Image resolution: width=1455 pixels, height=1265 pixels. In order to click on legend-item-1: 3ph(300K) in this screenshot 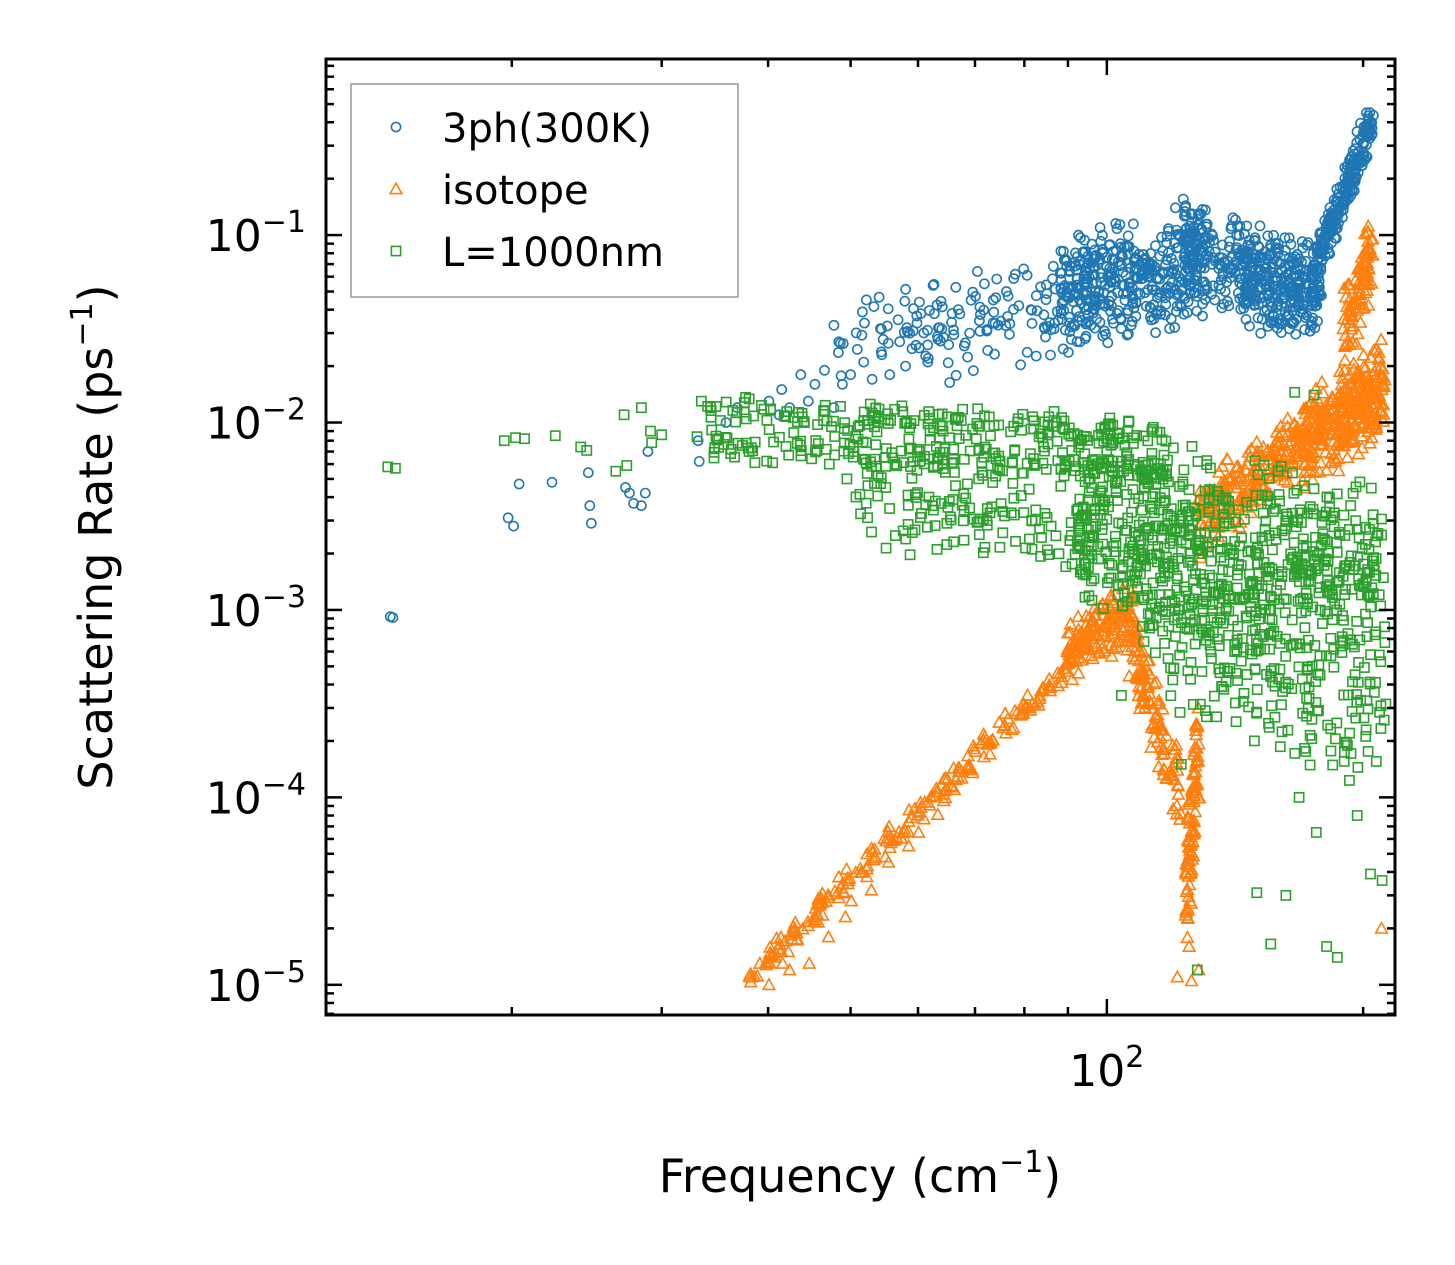, I will do `click(521, 129)`.